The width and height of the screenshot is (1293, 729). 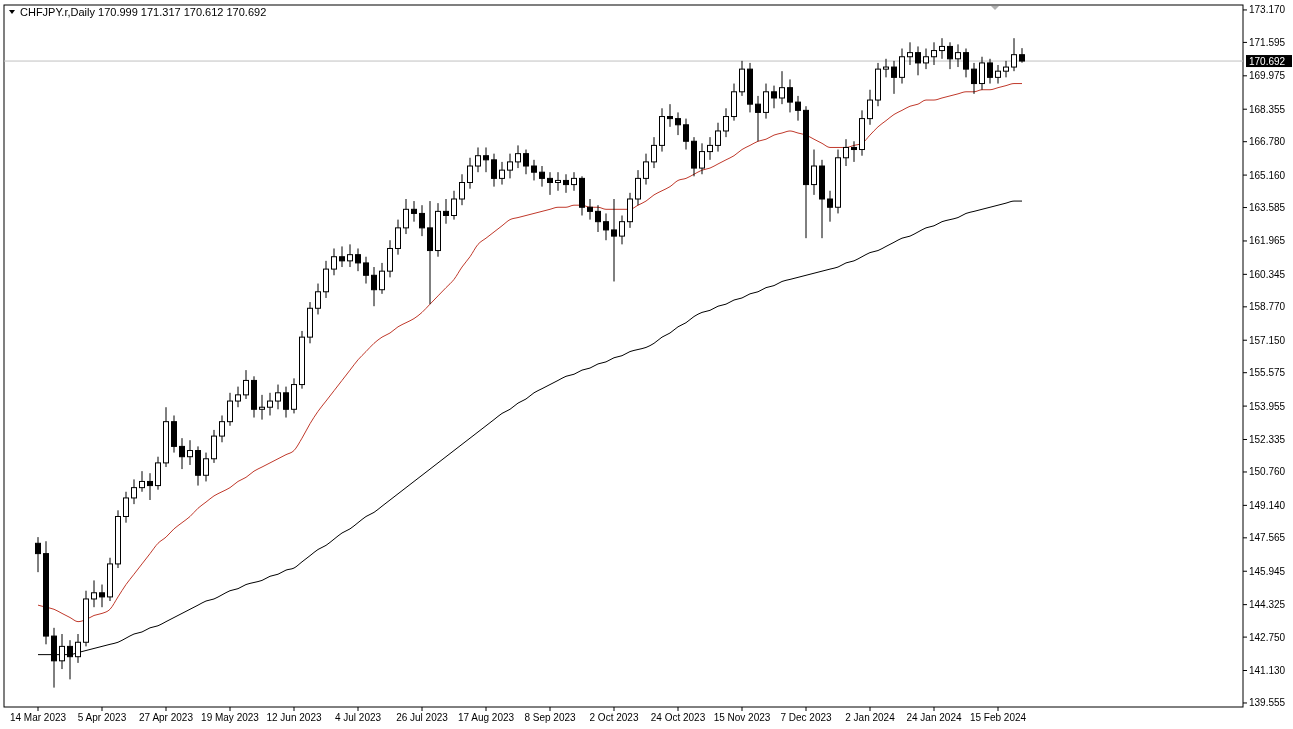 I want to click on y-tick-label: 153.955, so click(x=1267, y=406).